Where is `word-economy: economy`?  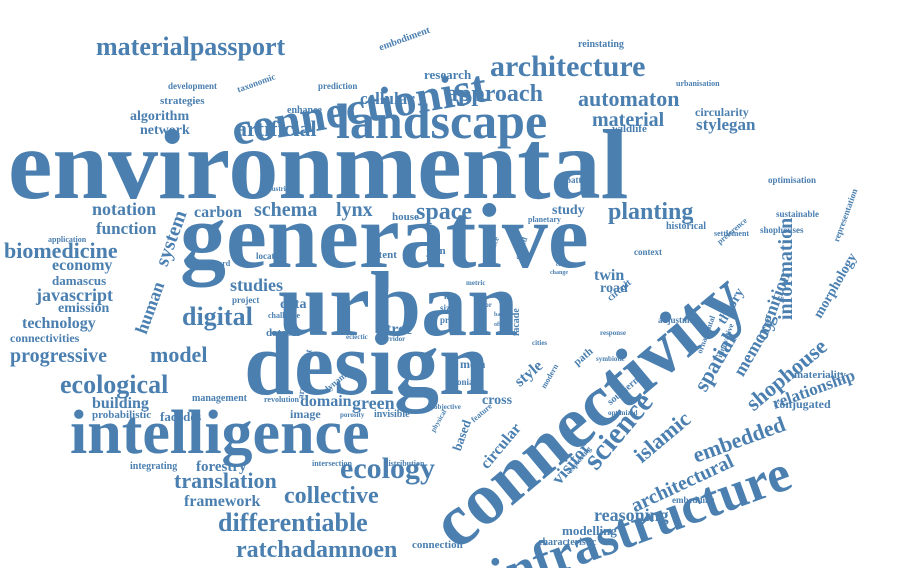 word-economy: economy is located at coordinates (82, 265).